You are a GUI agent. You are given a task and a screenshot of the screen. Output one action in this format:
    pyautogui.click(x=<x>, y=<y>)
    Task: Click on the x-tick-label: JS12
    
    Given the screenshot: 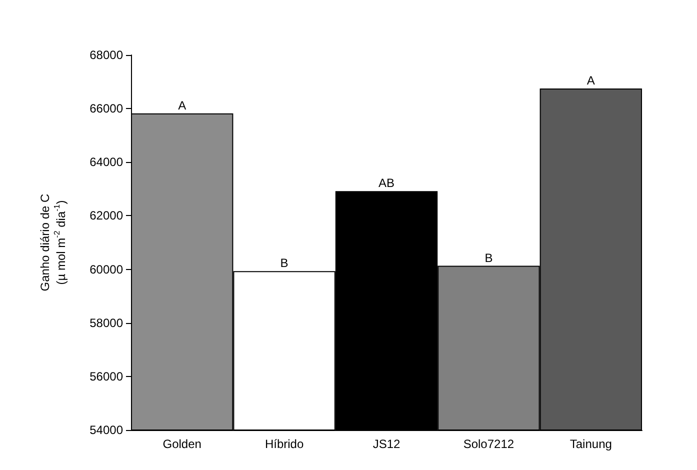 What is the action you would take?
    pyautogui.click(x=386, y=444)
    